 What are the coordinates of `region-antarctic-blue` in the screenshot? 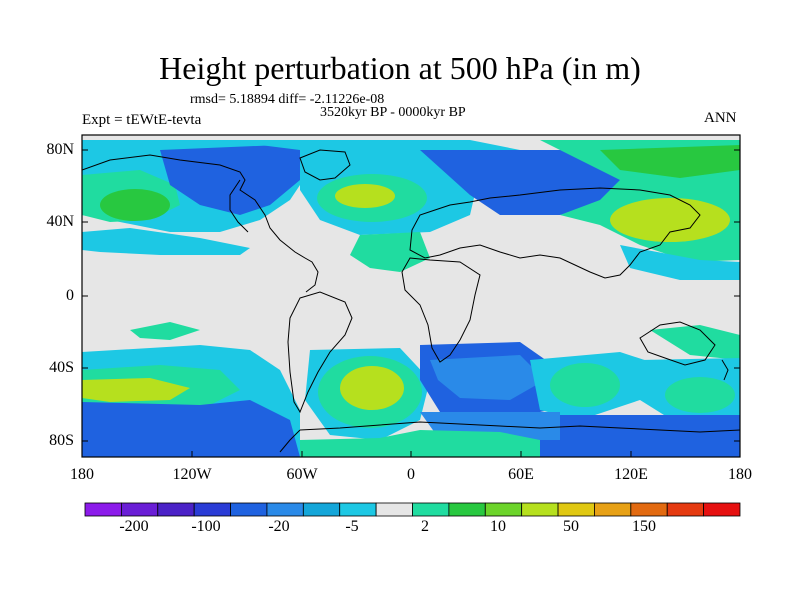 It's located at (640, 436).